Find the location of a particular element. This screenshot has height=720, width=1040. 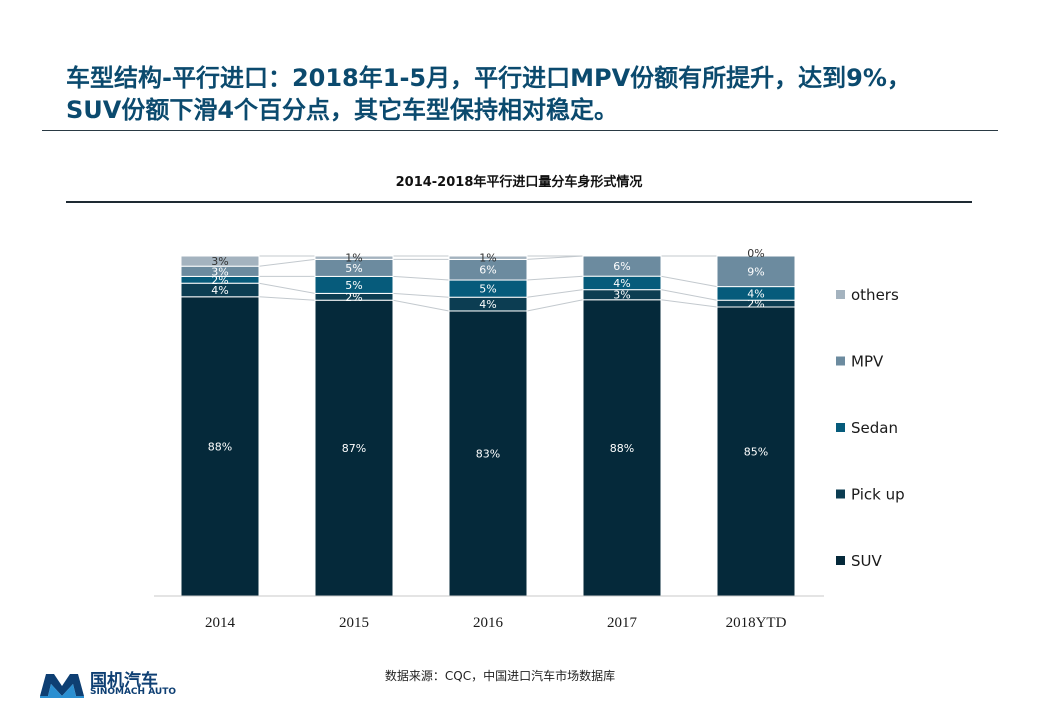

legend-label-sedan: Sedan is located at coordinates (874, 428).